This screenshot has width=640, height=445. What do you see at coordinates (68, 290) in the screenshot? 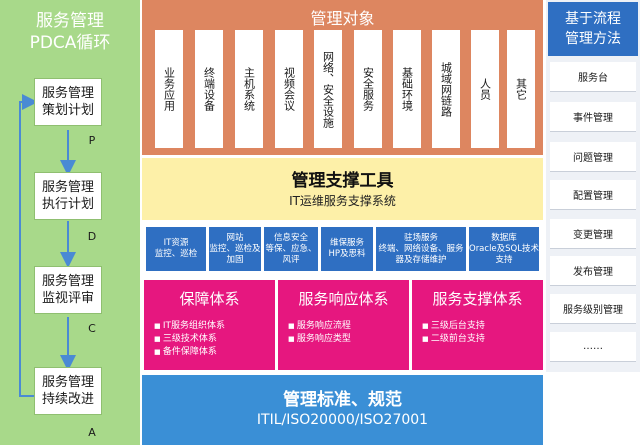
I see `pdca-step-check: 服务管理 监视评审` at bounding box center [68, 290].